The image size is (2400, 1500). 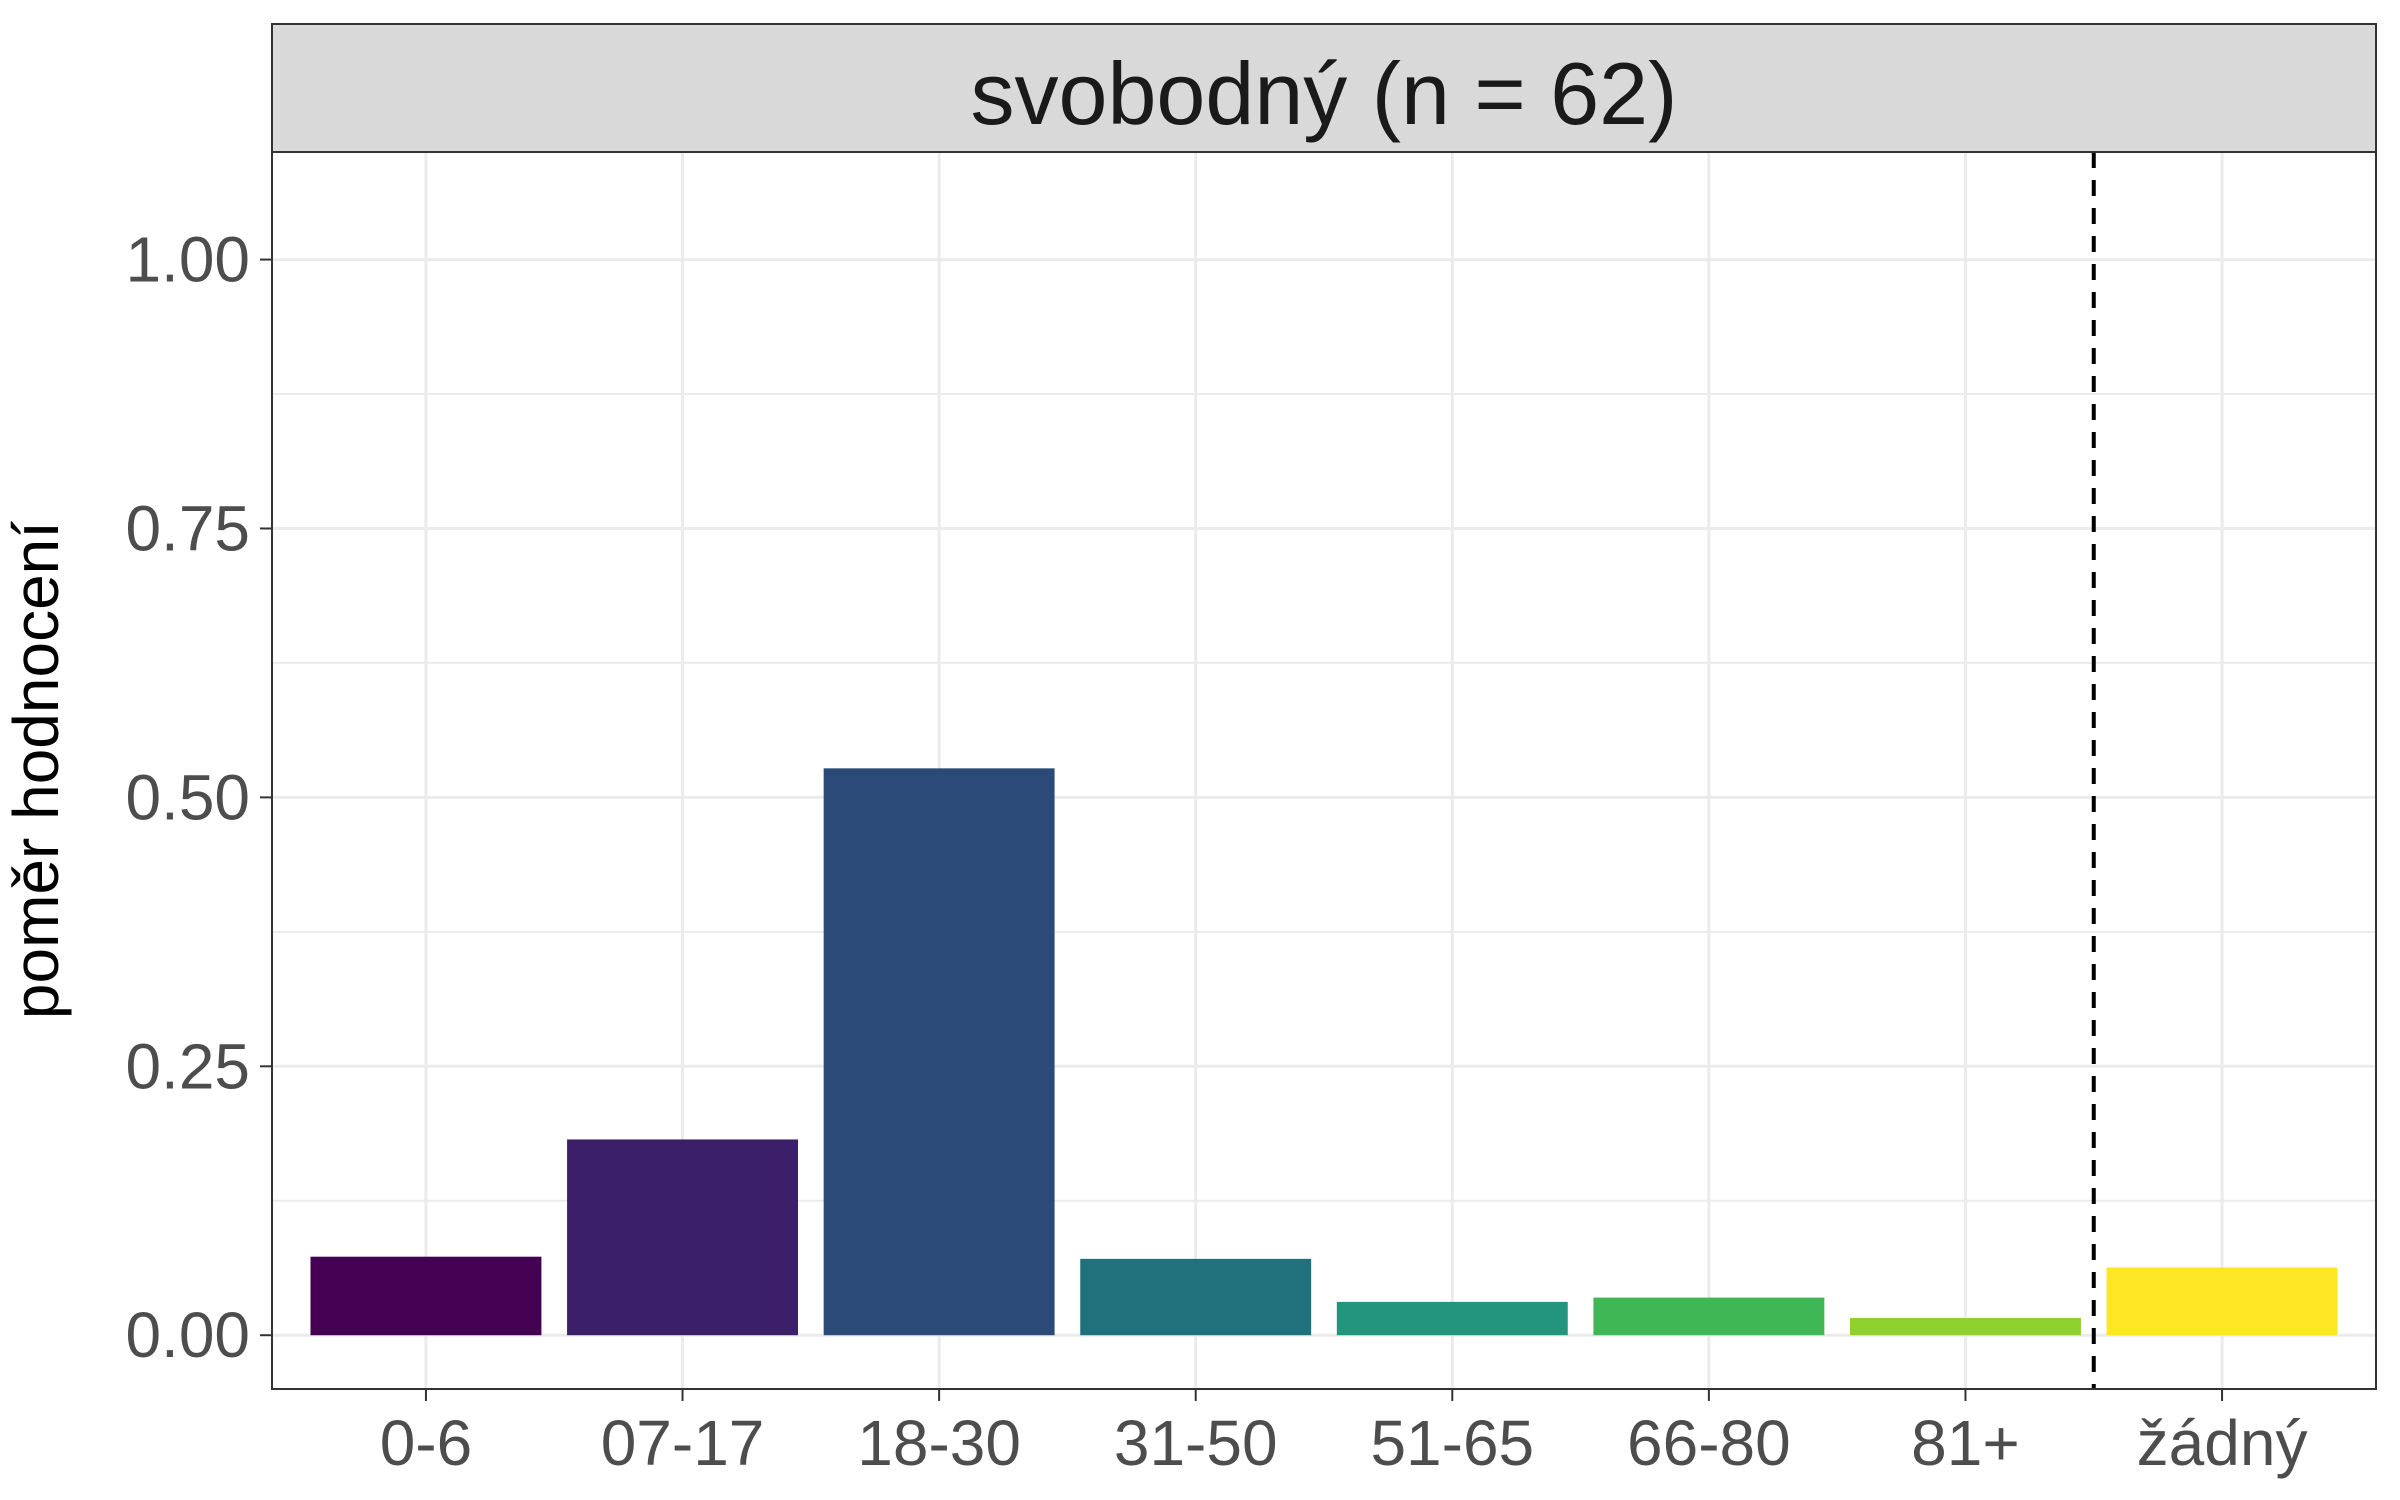 What do you see at coordinates (1709, 1443) in the screenshot?
I see `x-tick-label: 66-80` at bounding box center [1709, 1443].